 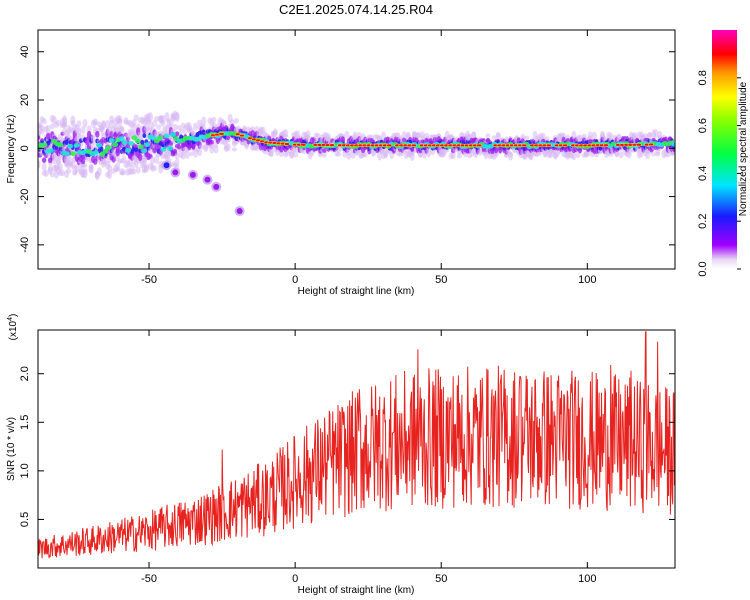 What do you see at coordinates (743, 148) in the screenshot?
I see `colorbar-label: Normalized spectral amplitude` at bounding box center [743, 148].